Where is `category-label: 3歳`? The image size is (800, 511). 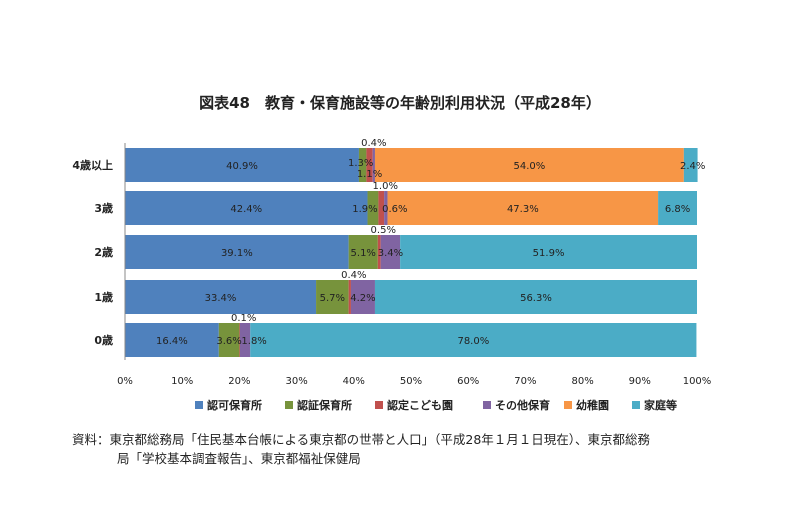
category-label: 3歳 is located at coordinates (103, 208).